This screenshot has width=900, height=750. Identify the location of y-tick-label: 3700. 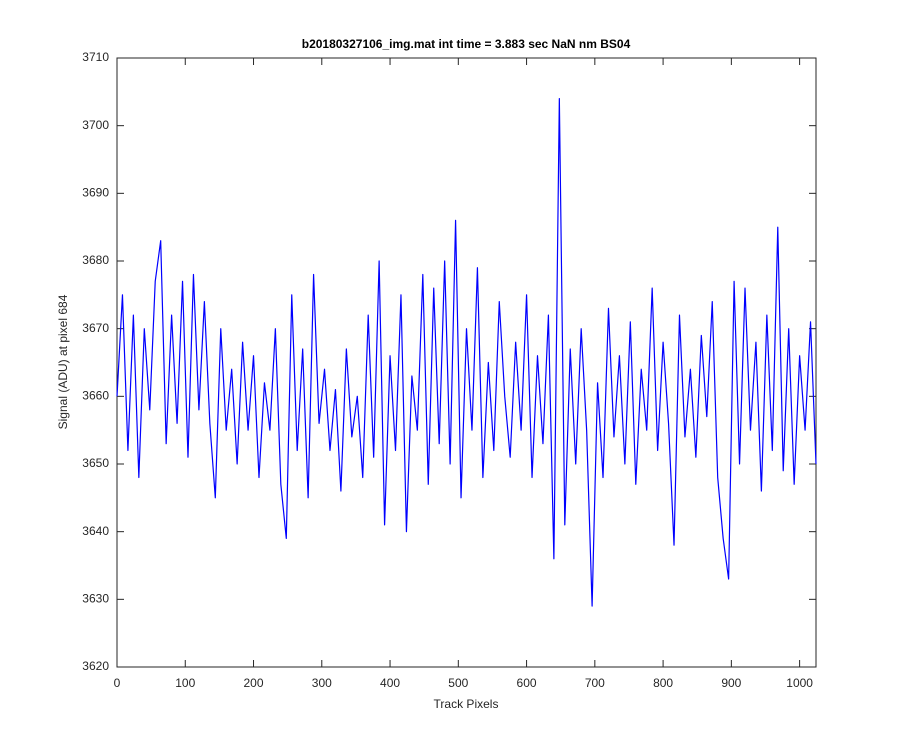
(95, 125).